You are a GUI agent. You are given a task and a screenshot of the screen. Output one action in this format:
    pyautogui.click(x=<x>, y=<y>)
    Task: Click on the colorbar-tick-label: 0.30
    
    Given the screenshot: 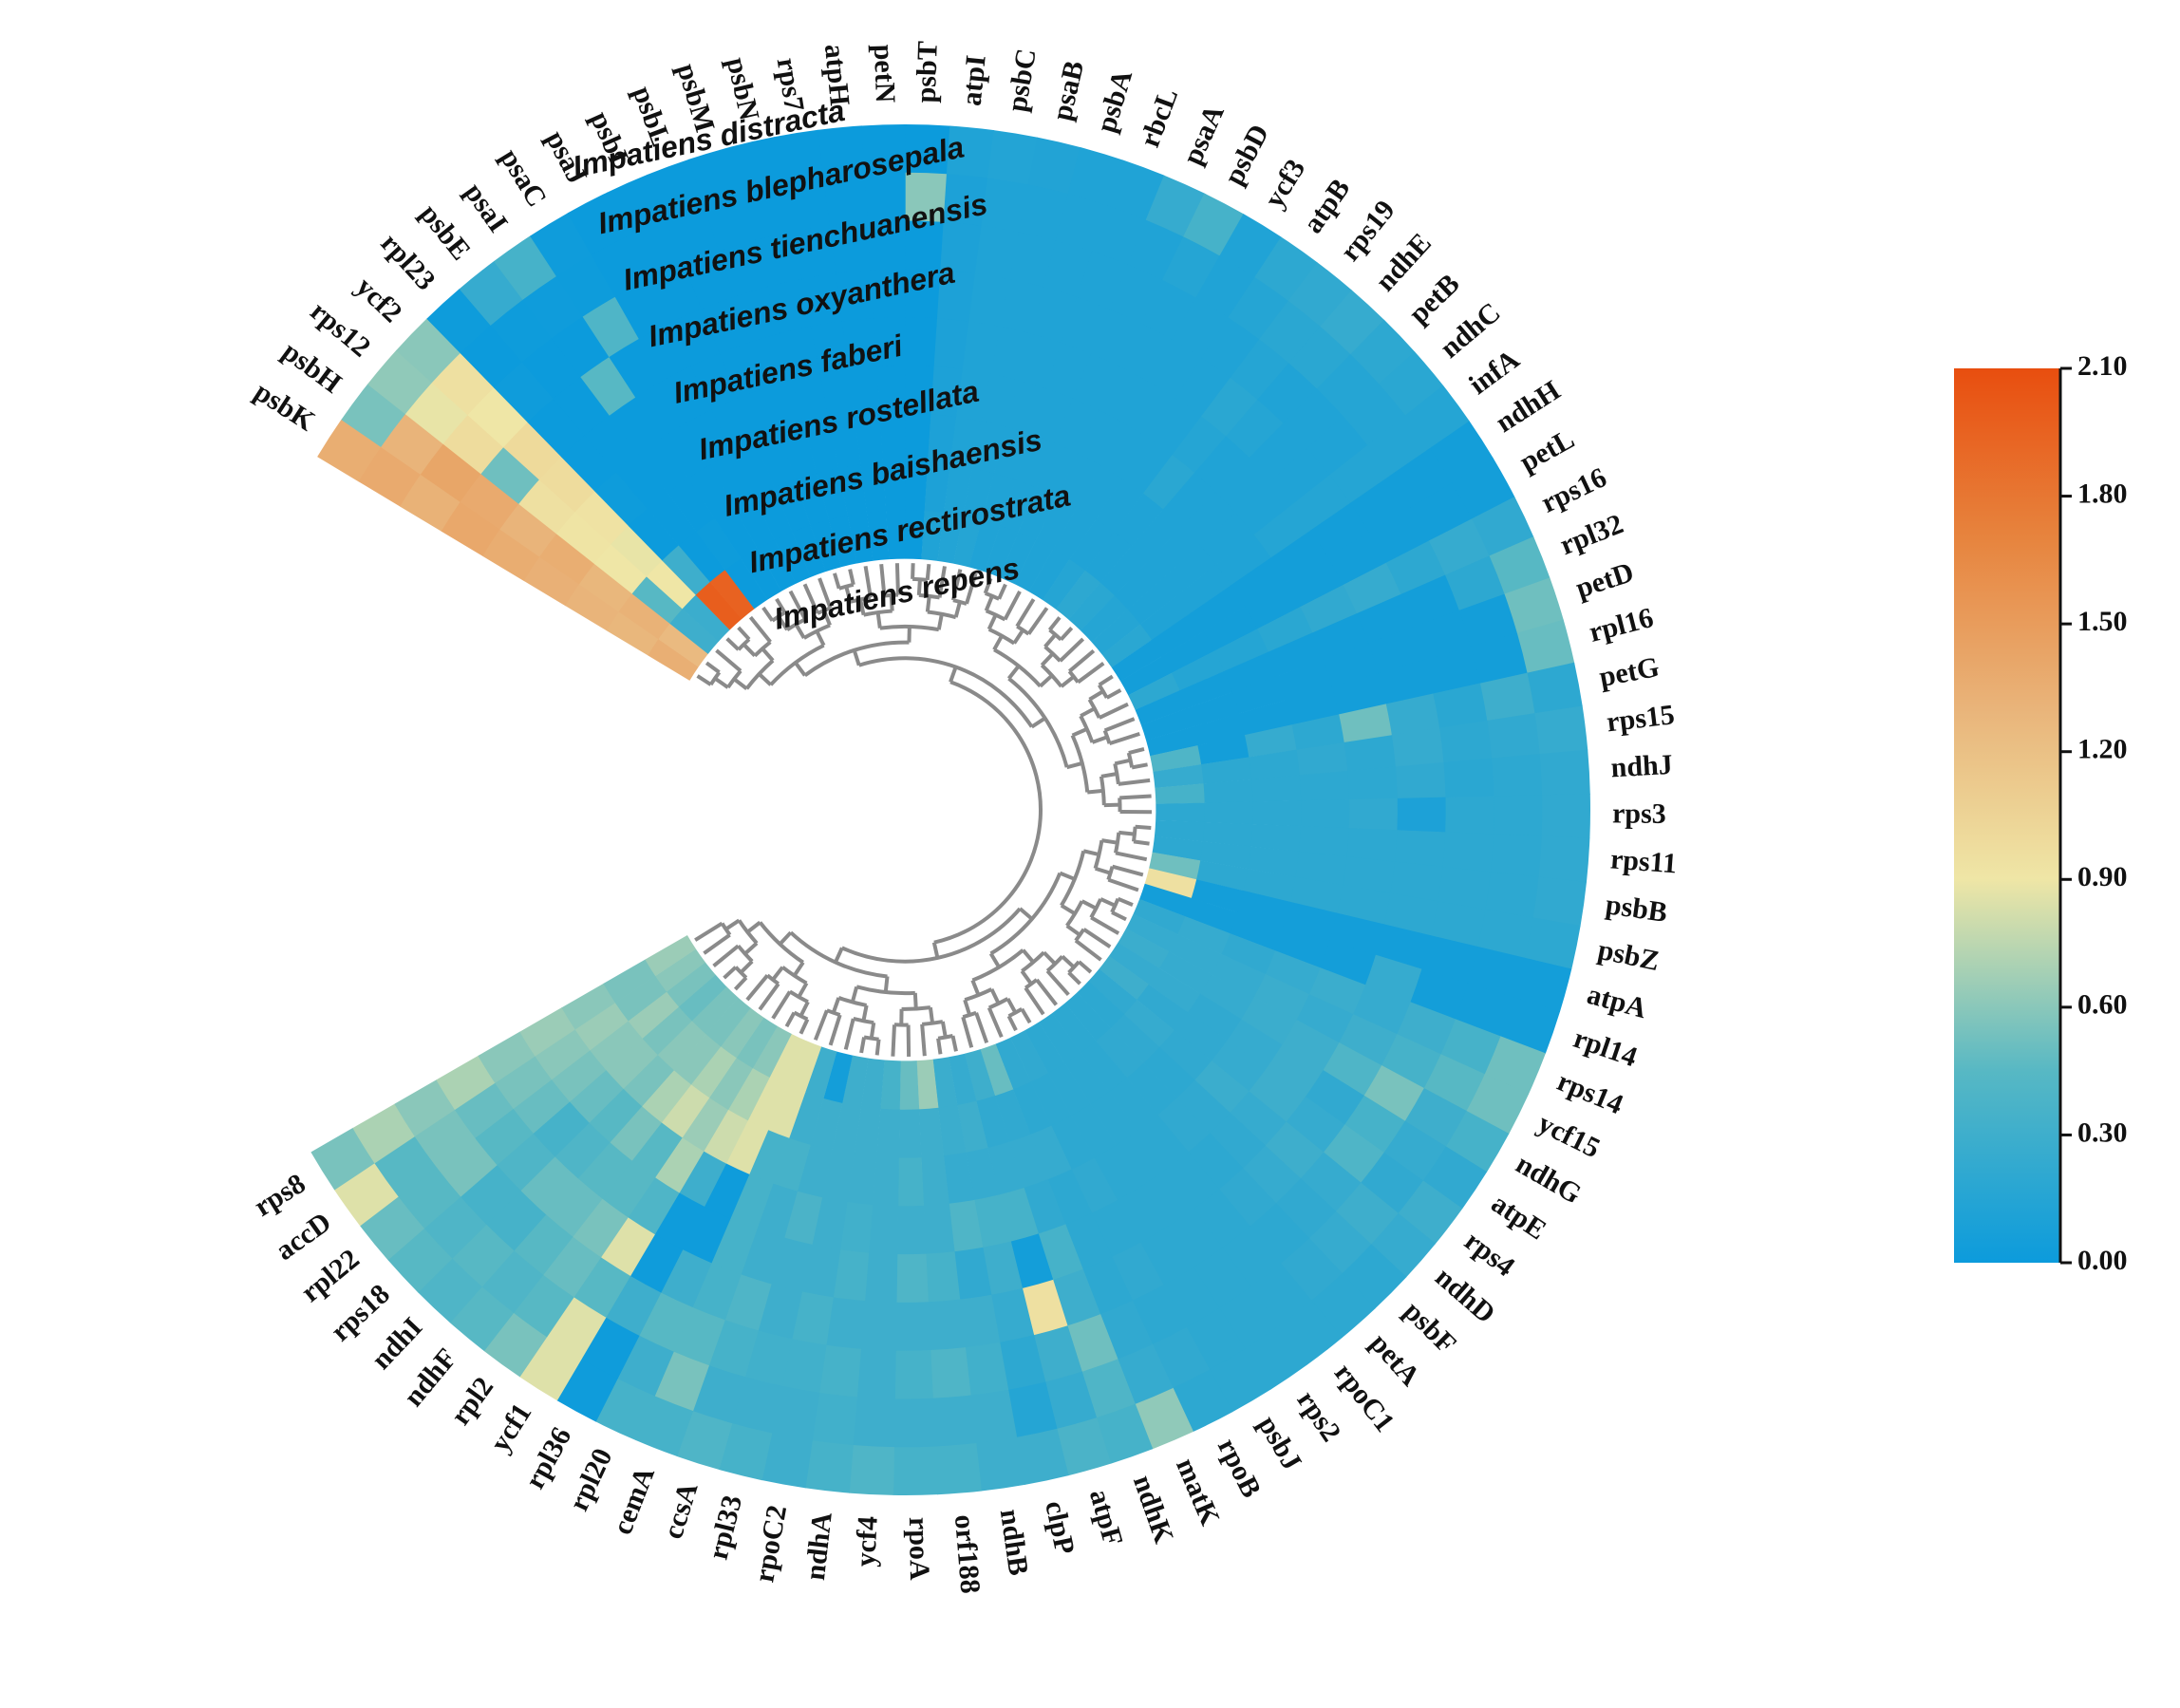 What is the action you would take?
    pyautogui.click(x=2102, y=1132)
    